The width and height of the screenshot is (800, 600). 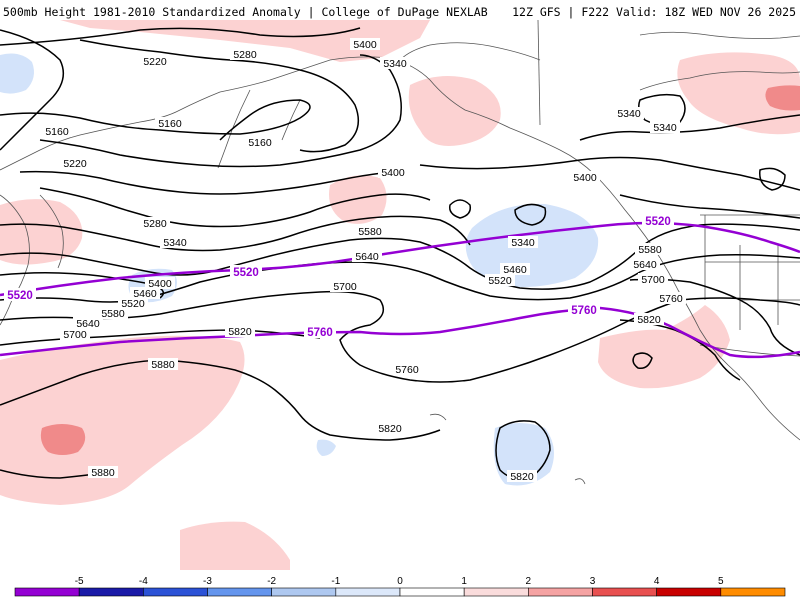 What do you see at coordinates (79, 581) in the screenshot?
I see `colorbar-tick-label: -5` at bounding box center [79, 581].